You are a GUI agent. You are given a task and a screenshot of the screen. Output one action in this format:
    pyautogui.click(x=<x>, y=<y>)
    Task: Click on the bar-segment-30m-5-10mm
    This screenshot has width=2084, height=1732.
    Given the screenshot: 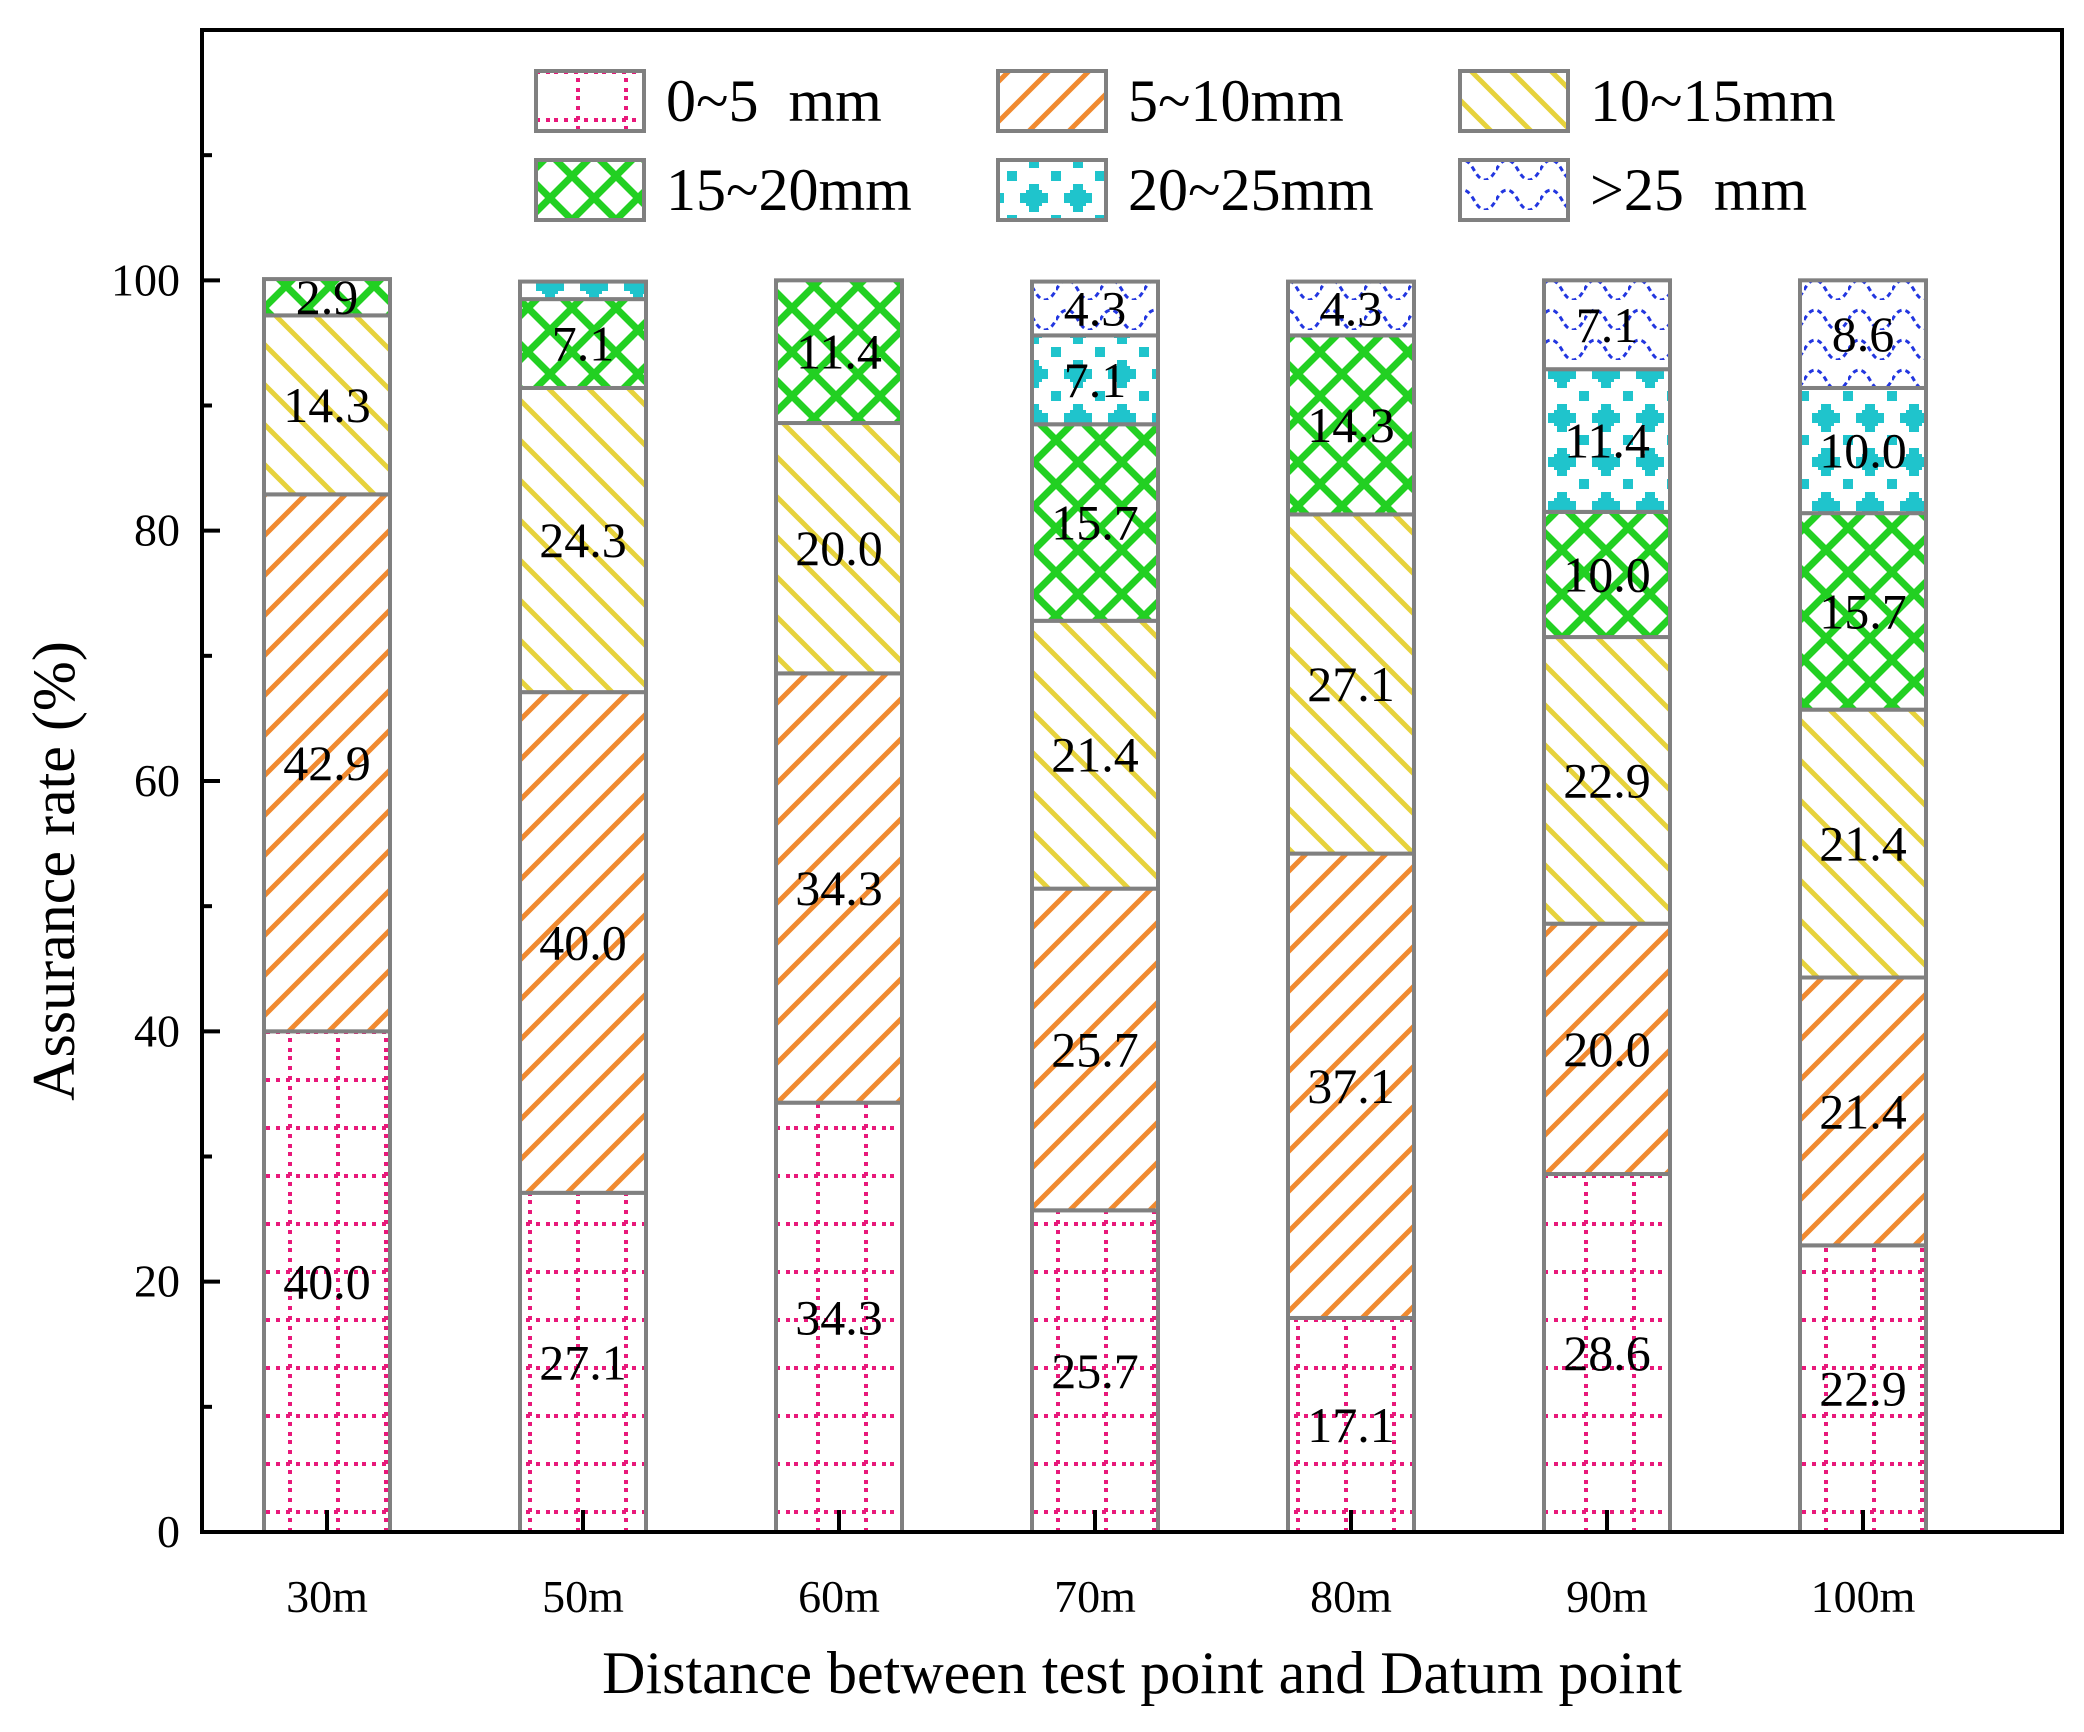 What is the action you would take?
    pyautogui.click(x=327, y=763)
    